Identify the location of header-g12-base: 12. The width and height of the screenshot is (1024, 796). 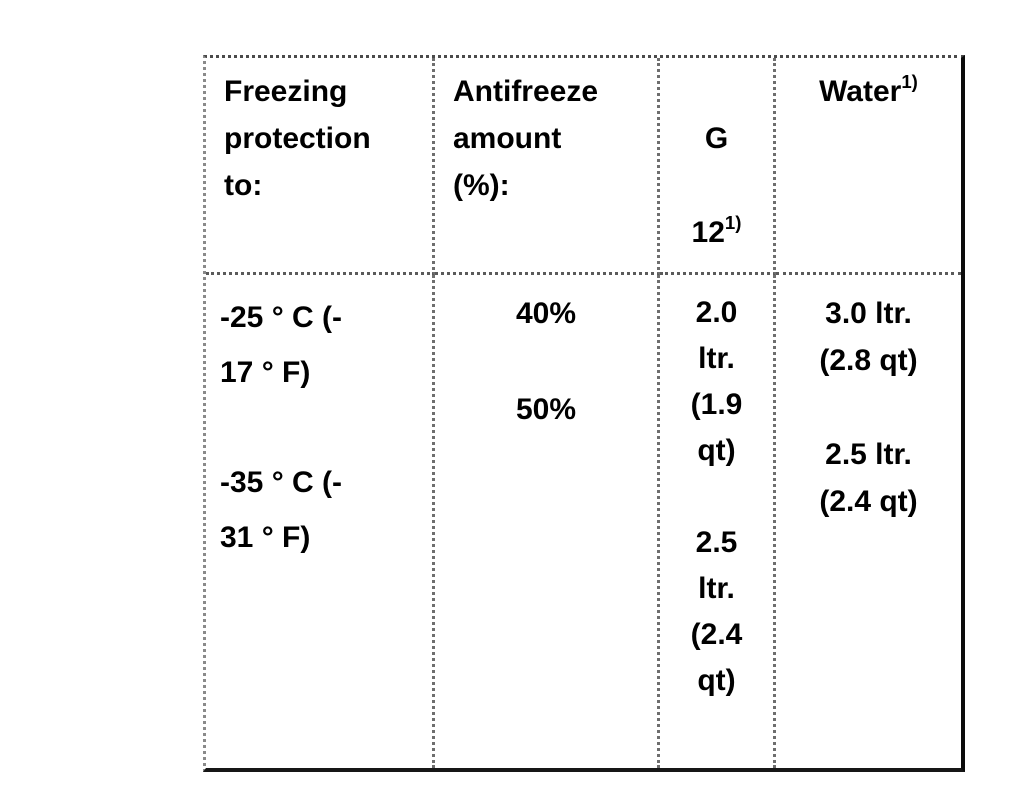
(708, 232).